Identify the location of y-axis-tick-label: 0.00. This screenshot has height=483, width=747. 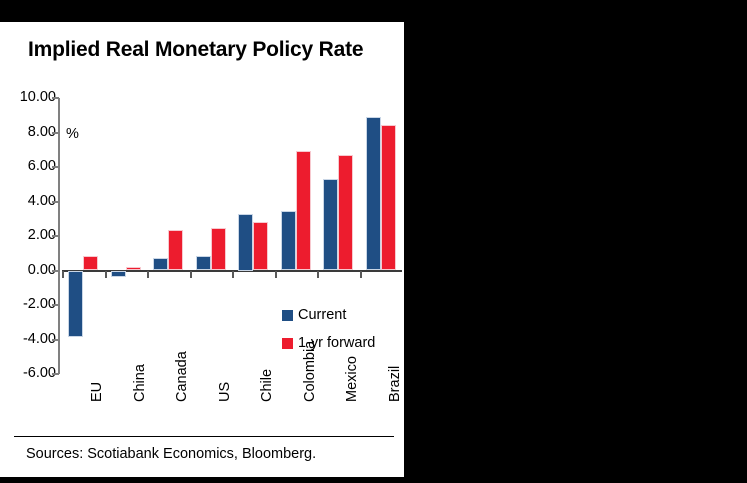
(41, 269).